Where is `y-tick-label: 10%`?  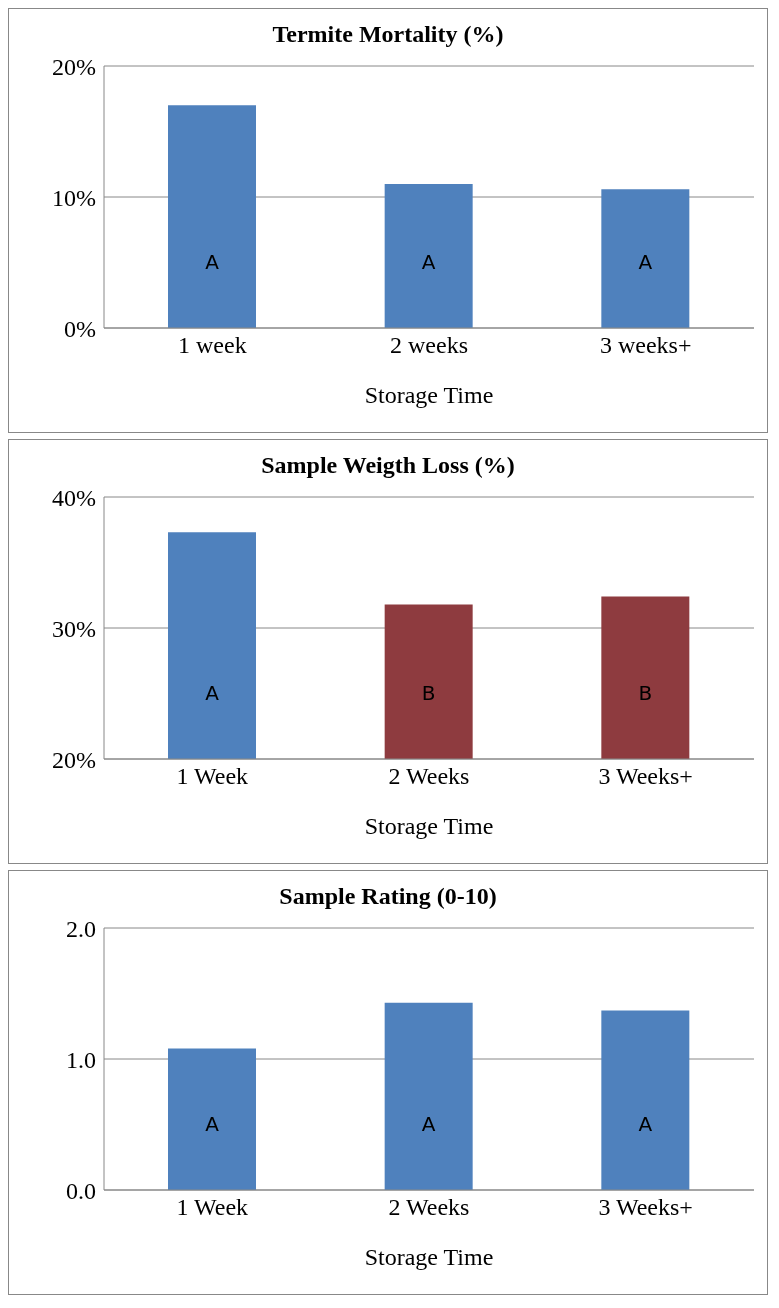
y-tick-label: 10% is located at coordinates (74, 197).